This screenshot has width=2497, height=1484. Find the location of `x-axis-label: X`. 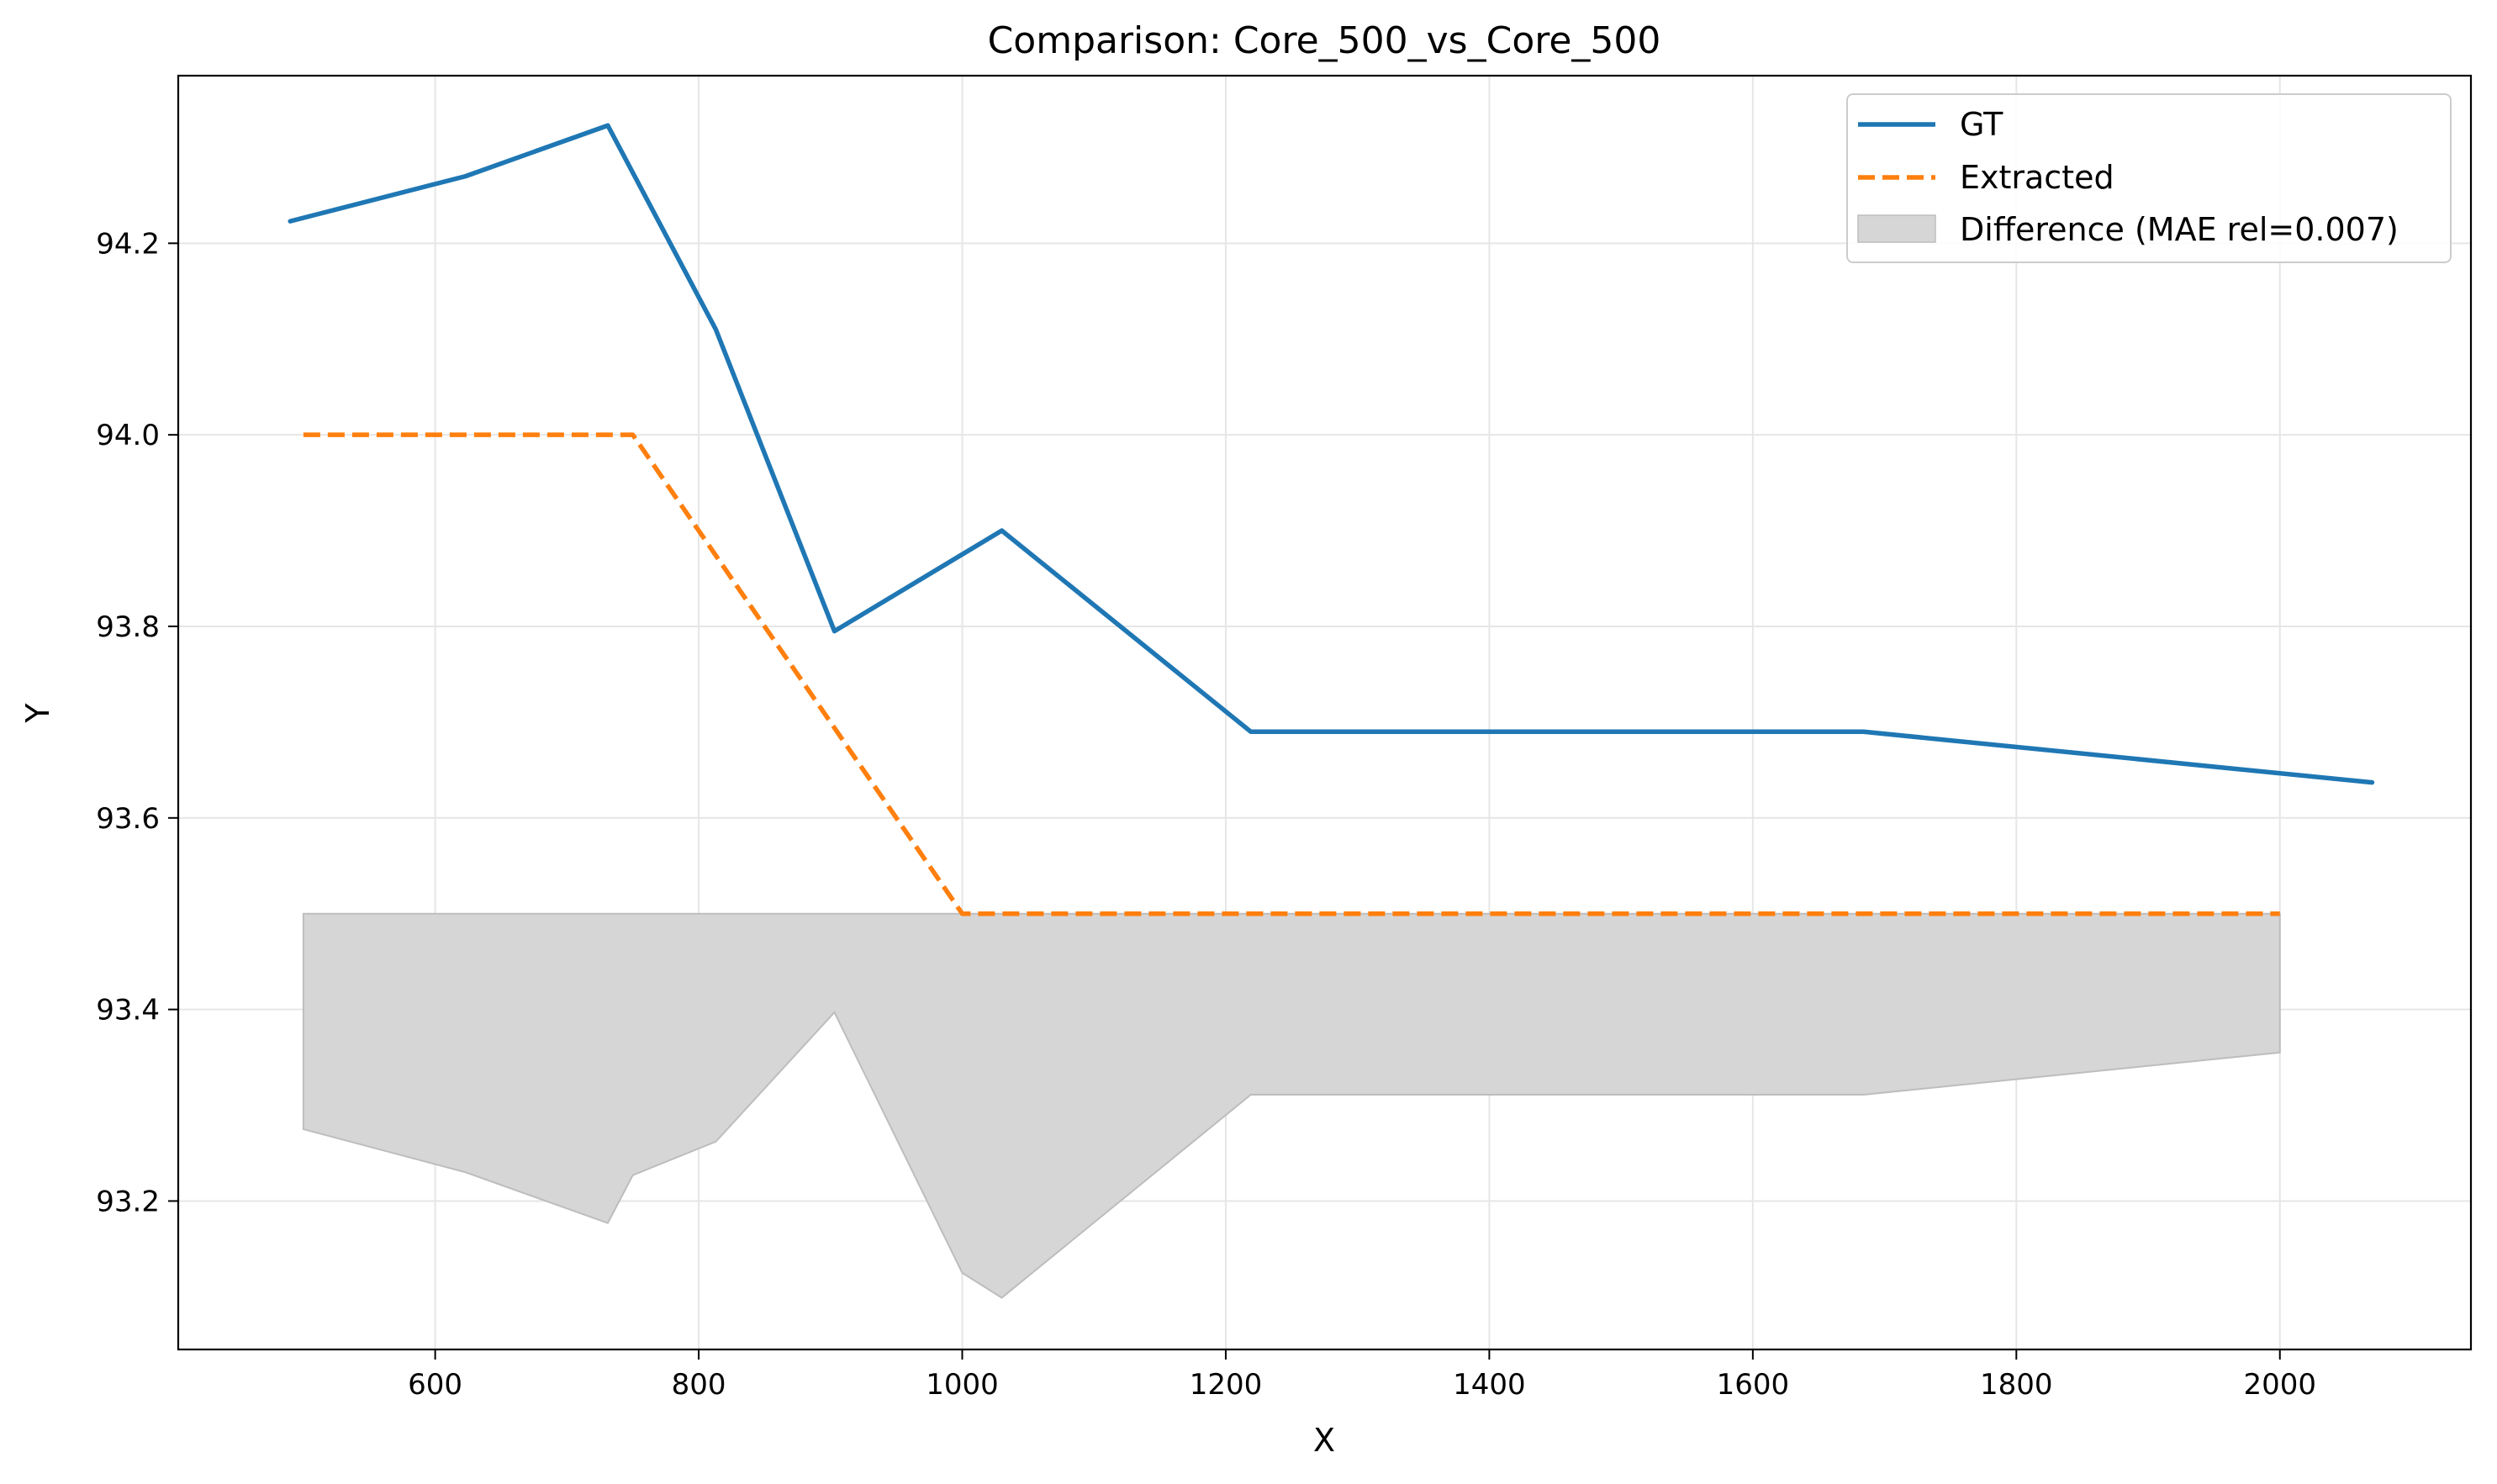

x-axis-label: X is located at coordinates (1324, 1440).